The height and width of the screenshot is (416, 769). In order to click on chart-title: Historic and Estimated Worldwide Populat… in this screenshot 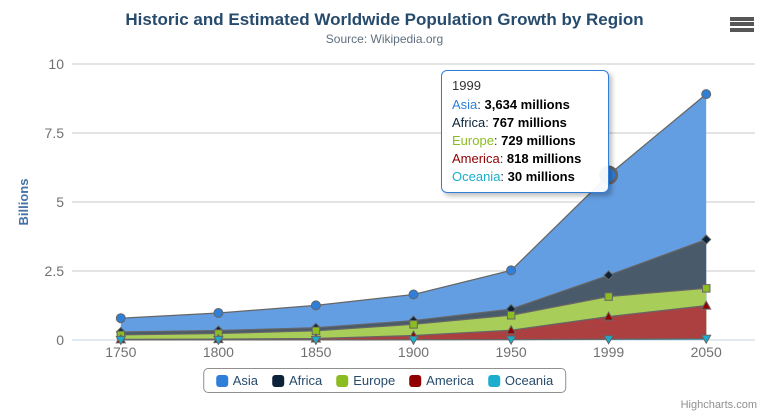, I will do `click(384, 19)`.